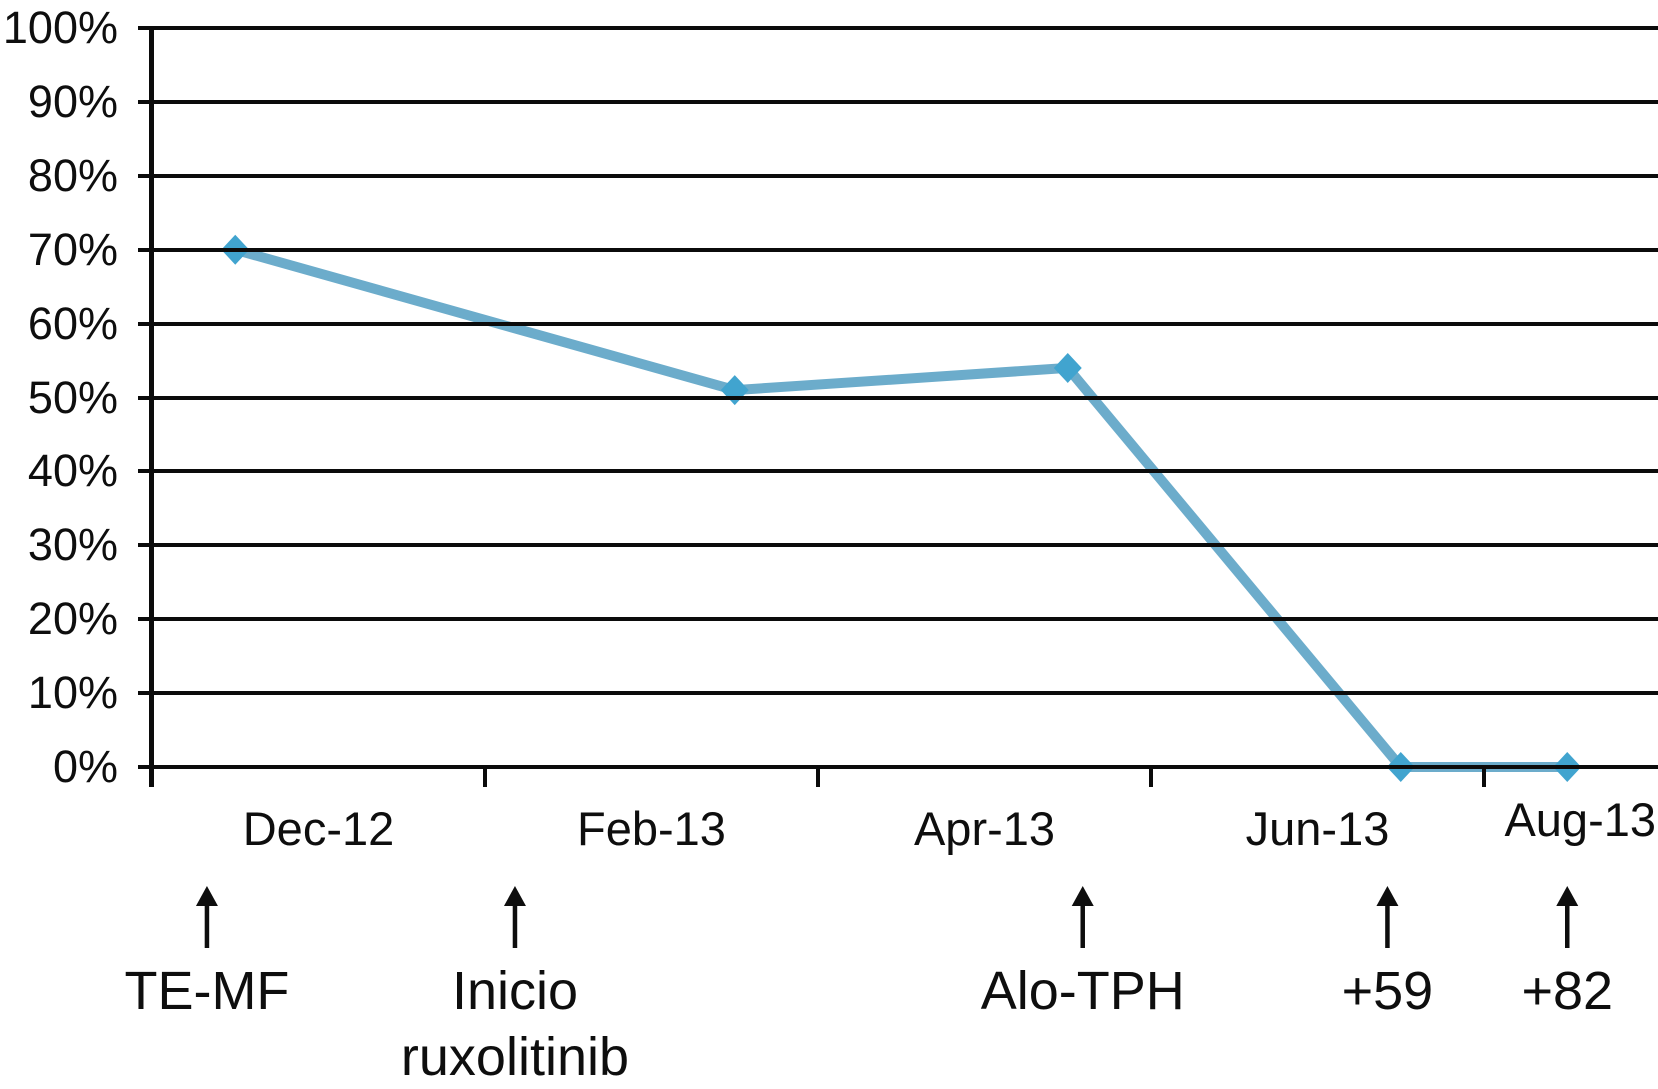 Image resolution: width=1658 pixels, height=1089 pixels. I want to click on y-axis-tick-label: 60%, so click(72, 323).